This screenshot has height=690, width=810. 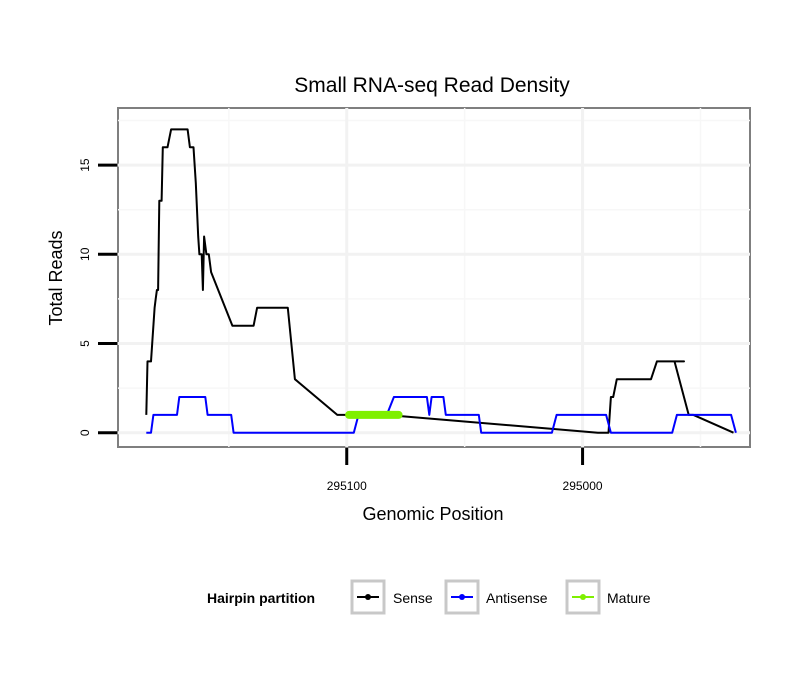 I want to click on y-tick-label: 15, so click(x=85, y=165).